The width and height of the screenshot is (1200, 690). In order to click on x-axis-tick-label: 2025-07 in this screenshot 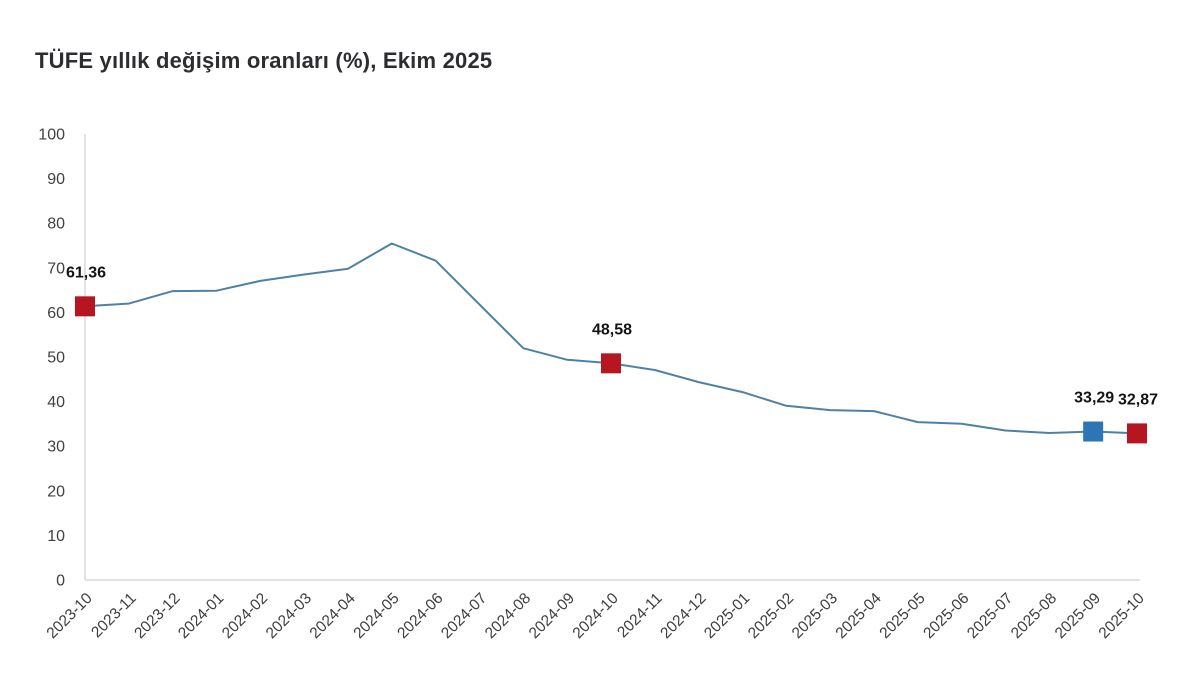, I will do `click(990, 616)`.